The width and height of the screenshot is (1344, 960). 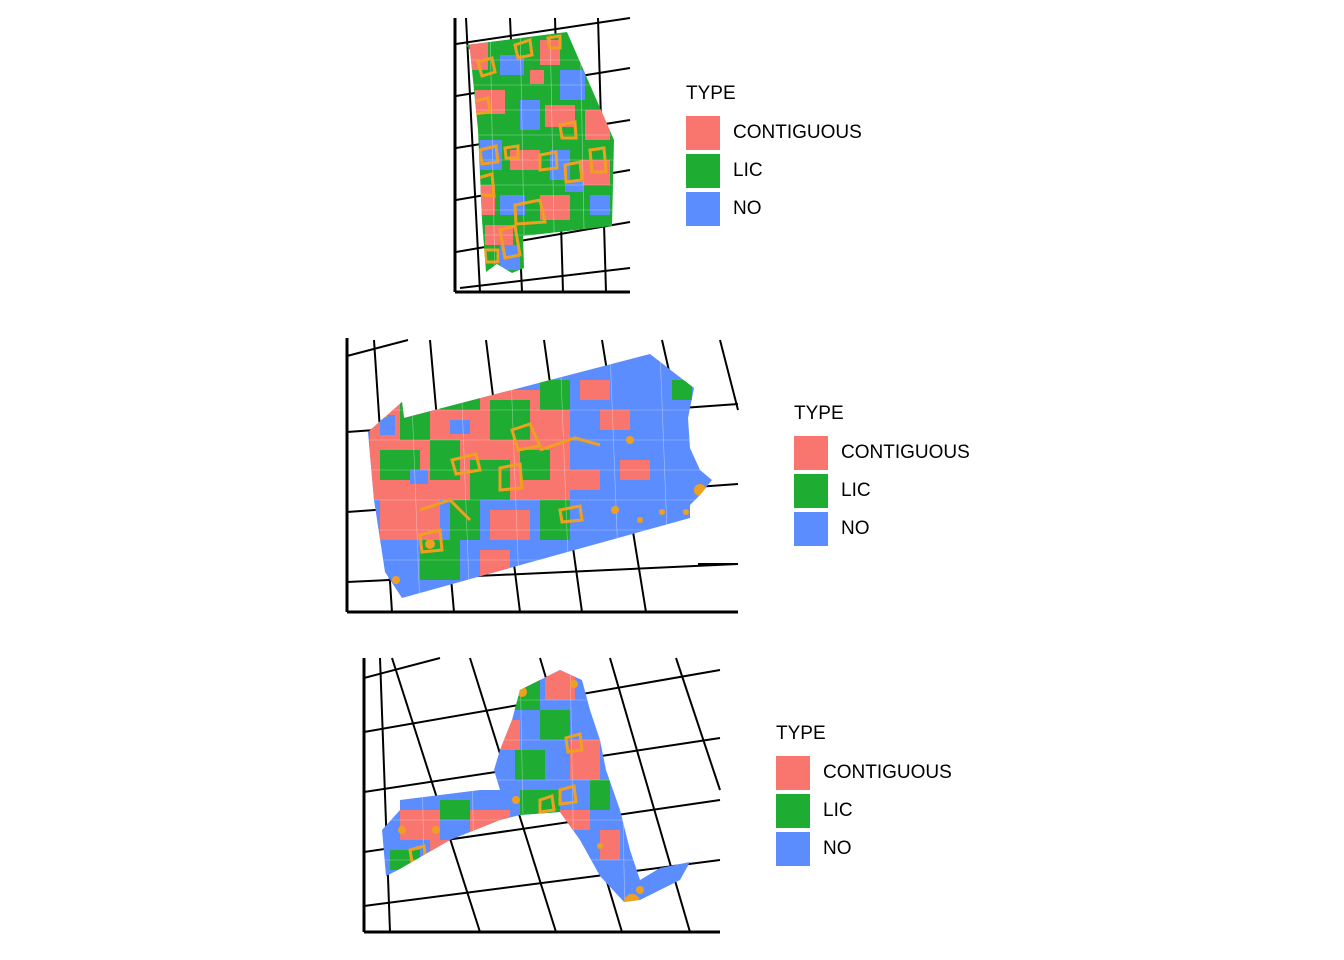 I want to click on legend-3: TYPE CONTIGUOUS LIC NO, so click(x=864, y=795).